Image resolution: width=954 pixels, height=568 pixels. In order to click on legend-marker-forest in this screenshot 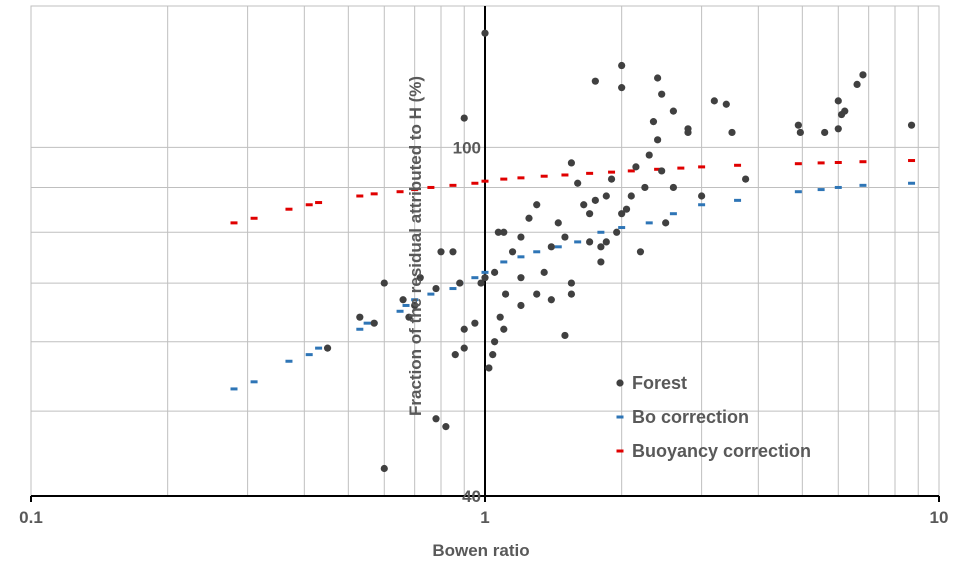, I will do `click(620, 383)`.